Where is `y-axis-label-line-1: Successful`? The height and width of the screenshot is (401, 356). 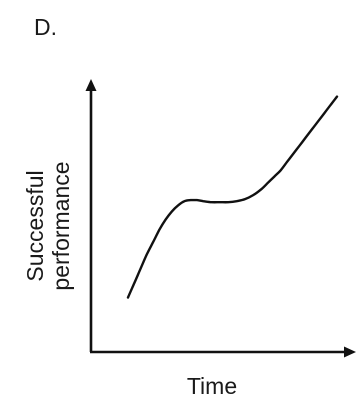
y-axis-label-line-1: Successful is located at coordinates (35, 225).